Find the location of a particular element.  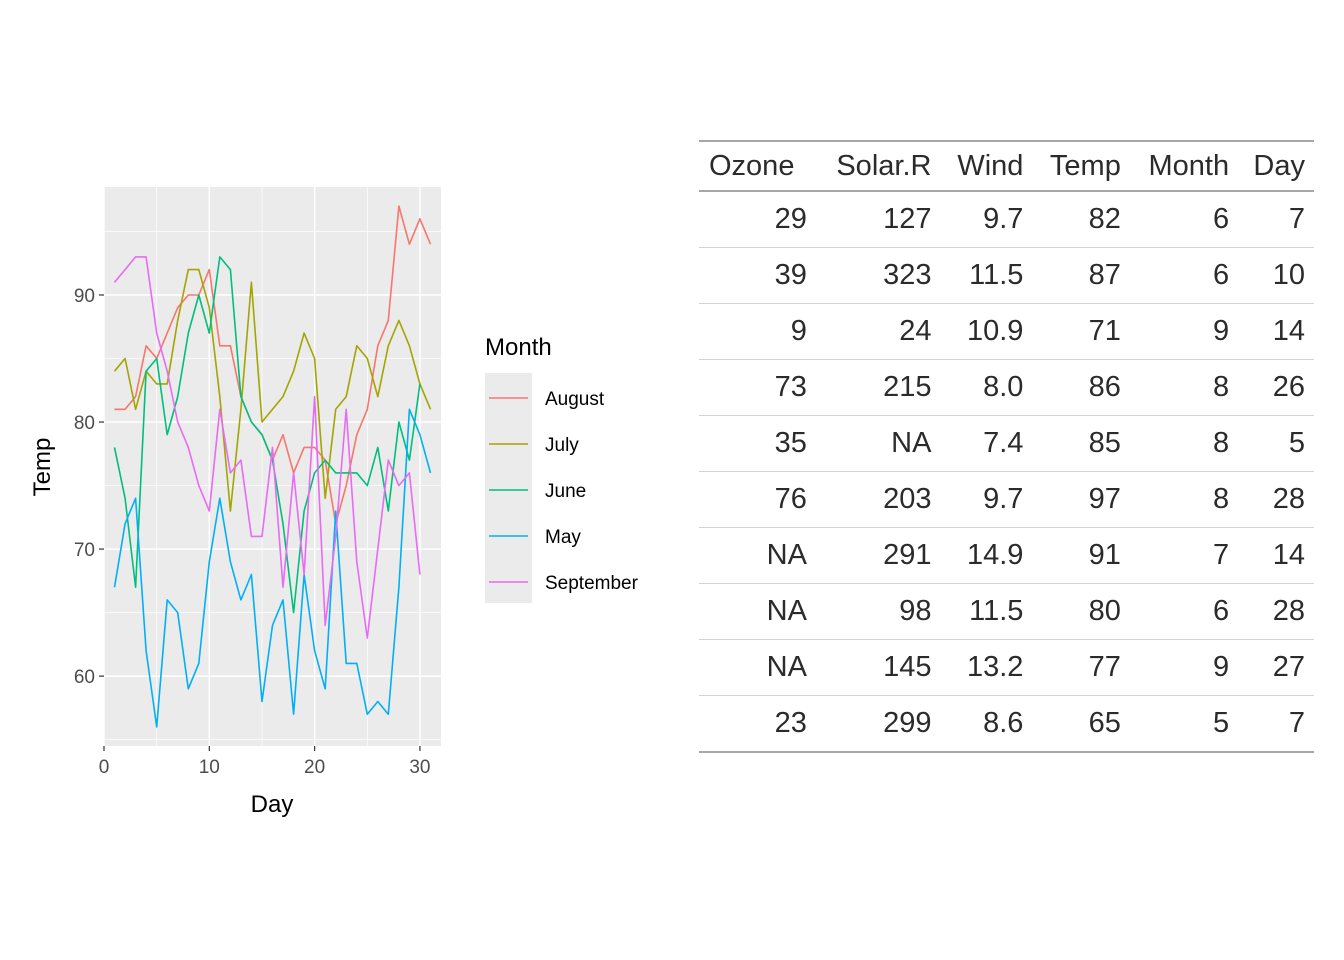

table-cell: 10.9 is located at coordinates (995, 331).